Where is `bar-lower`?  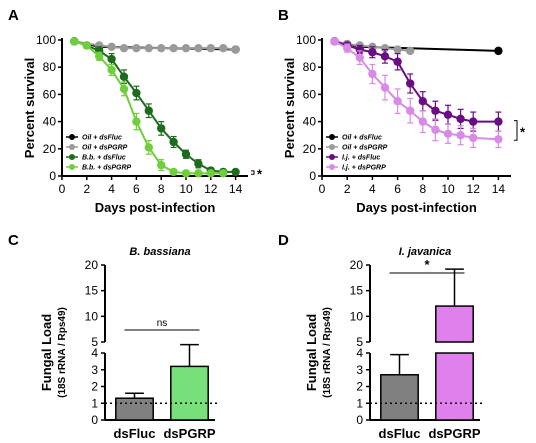 bar-lower is located at coordinates (454, 386).